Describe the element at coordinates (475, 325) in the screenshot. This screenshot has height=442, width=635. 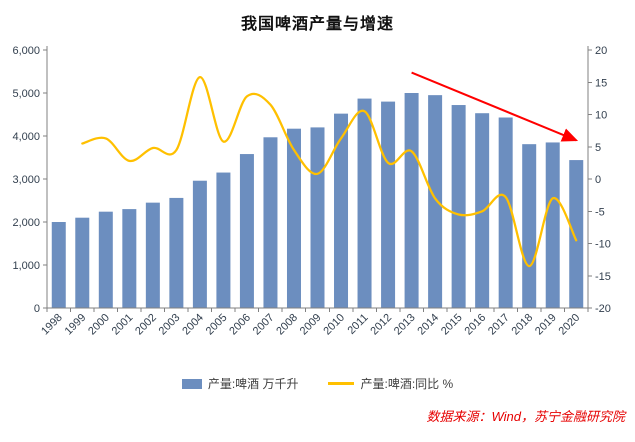
I see `x-label-2016: 2016` at that location.